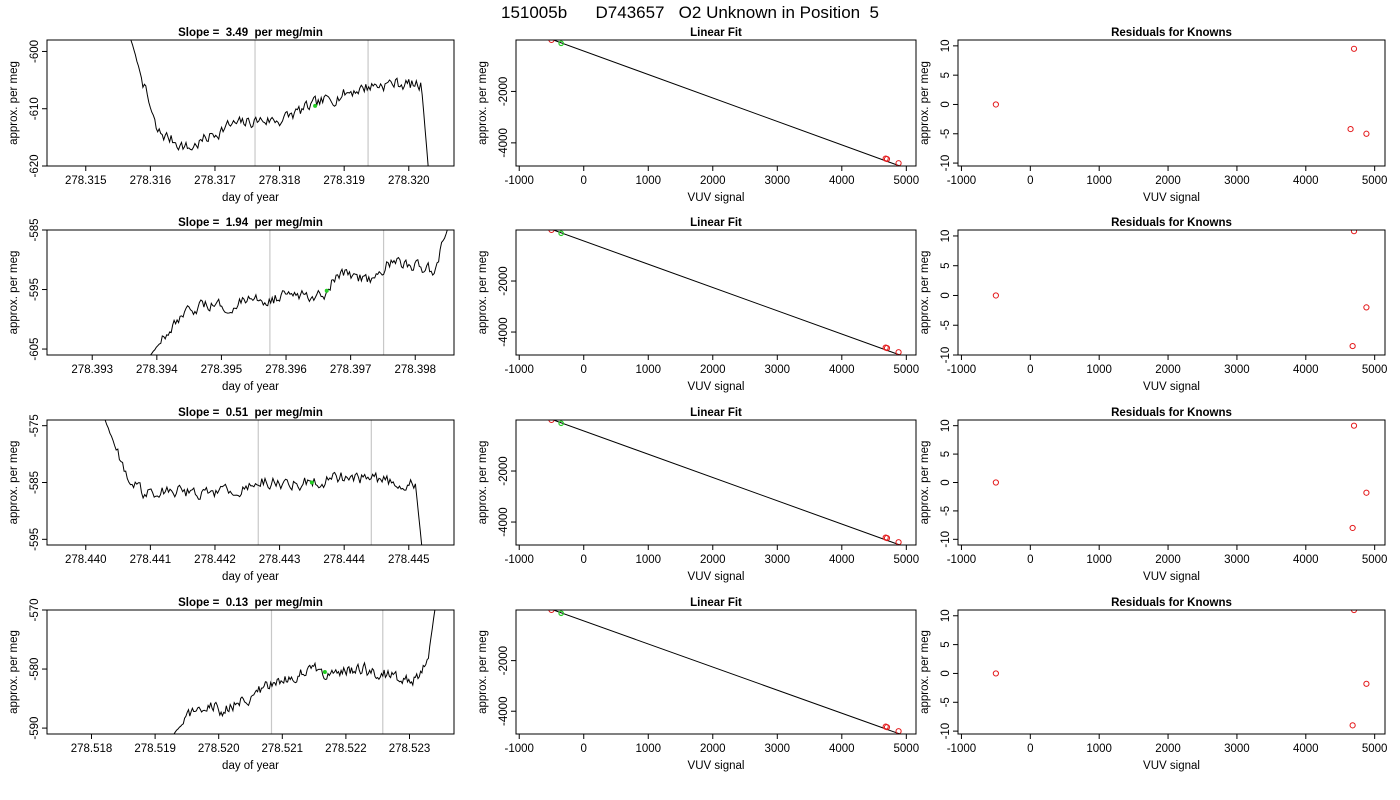  Describe the element at coordinates (690, 12) in the screenshot. I see `figure-title: 151005b D743657 O2 Unknown in Position 5` at that location.